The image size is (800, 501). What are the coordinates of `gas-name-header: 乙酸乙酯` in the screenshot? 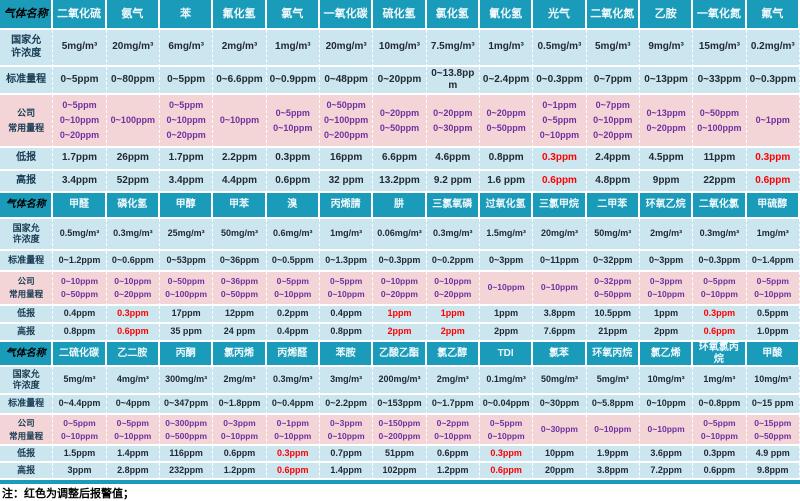 It's located at (400, 354).